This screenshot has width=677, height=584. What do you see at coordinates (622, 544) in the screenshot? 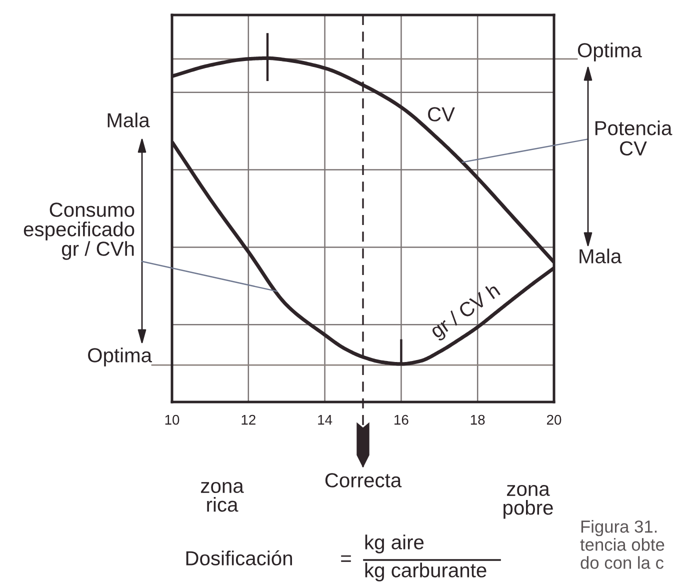
I see `text: Figura 31. tencia obte do con la c` at bounding box center [622, 544].